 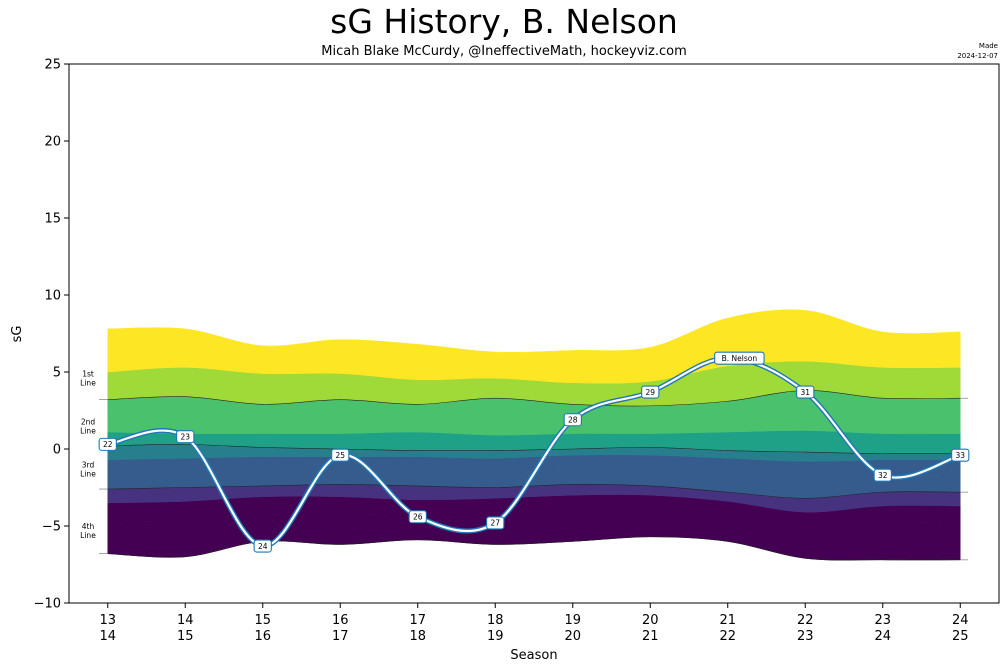 I want to click on season-point-label-5: 27, so click(x=495, y=523).